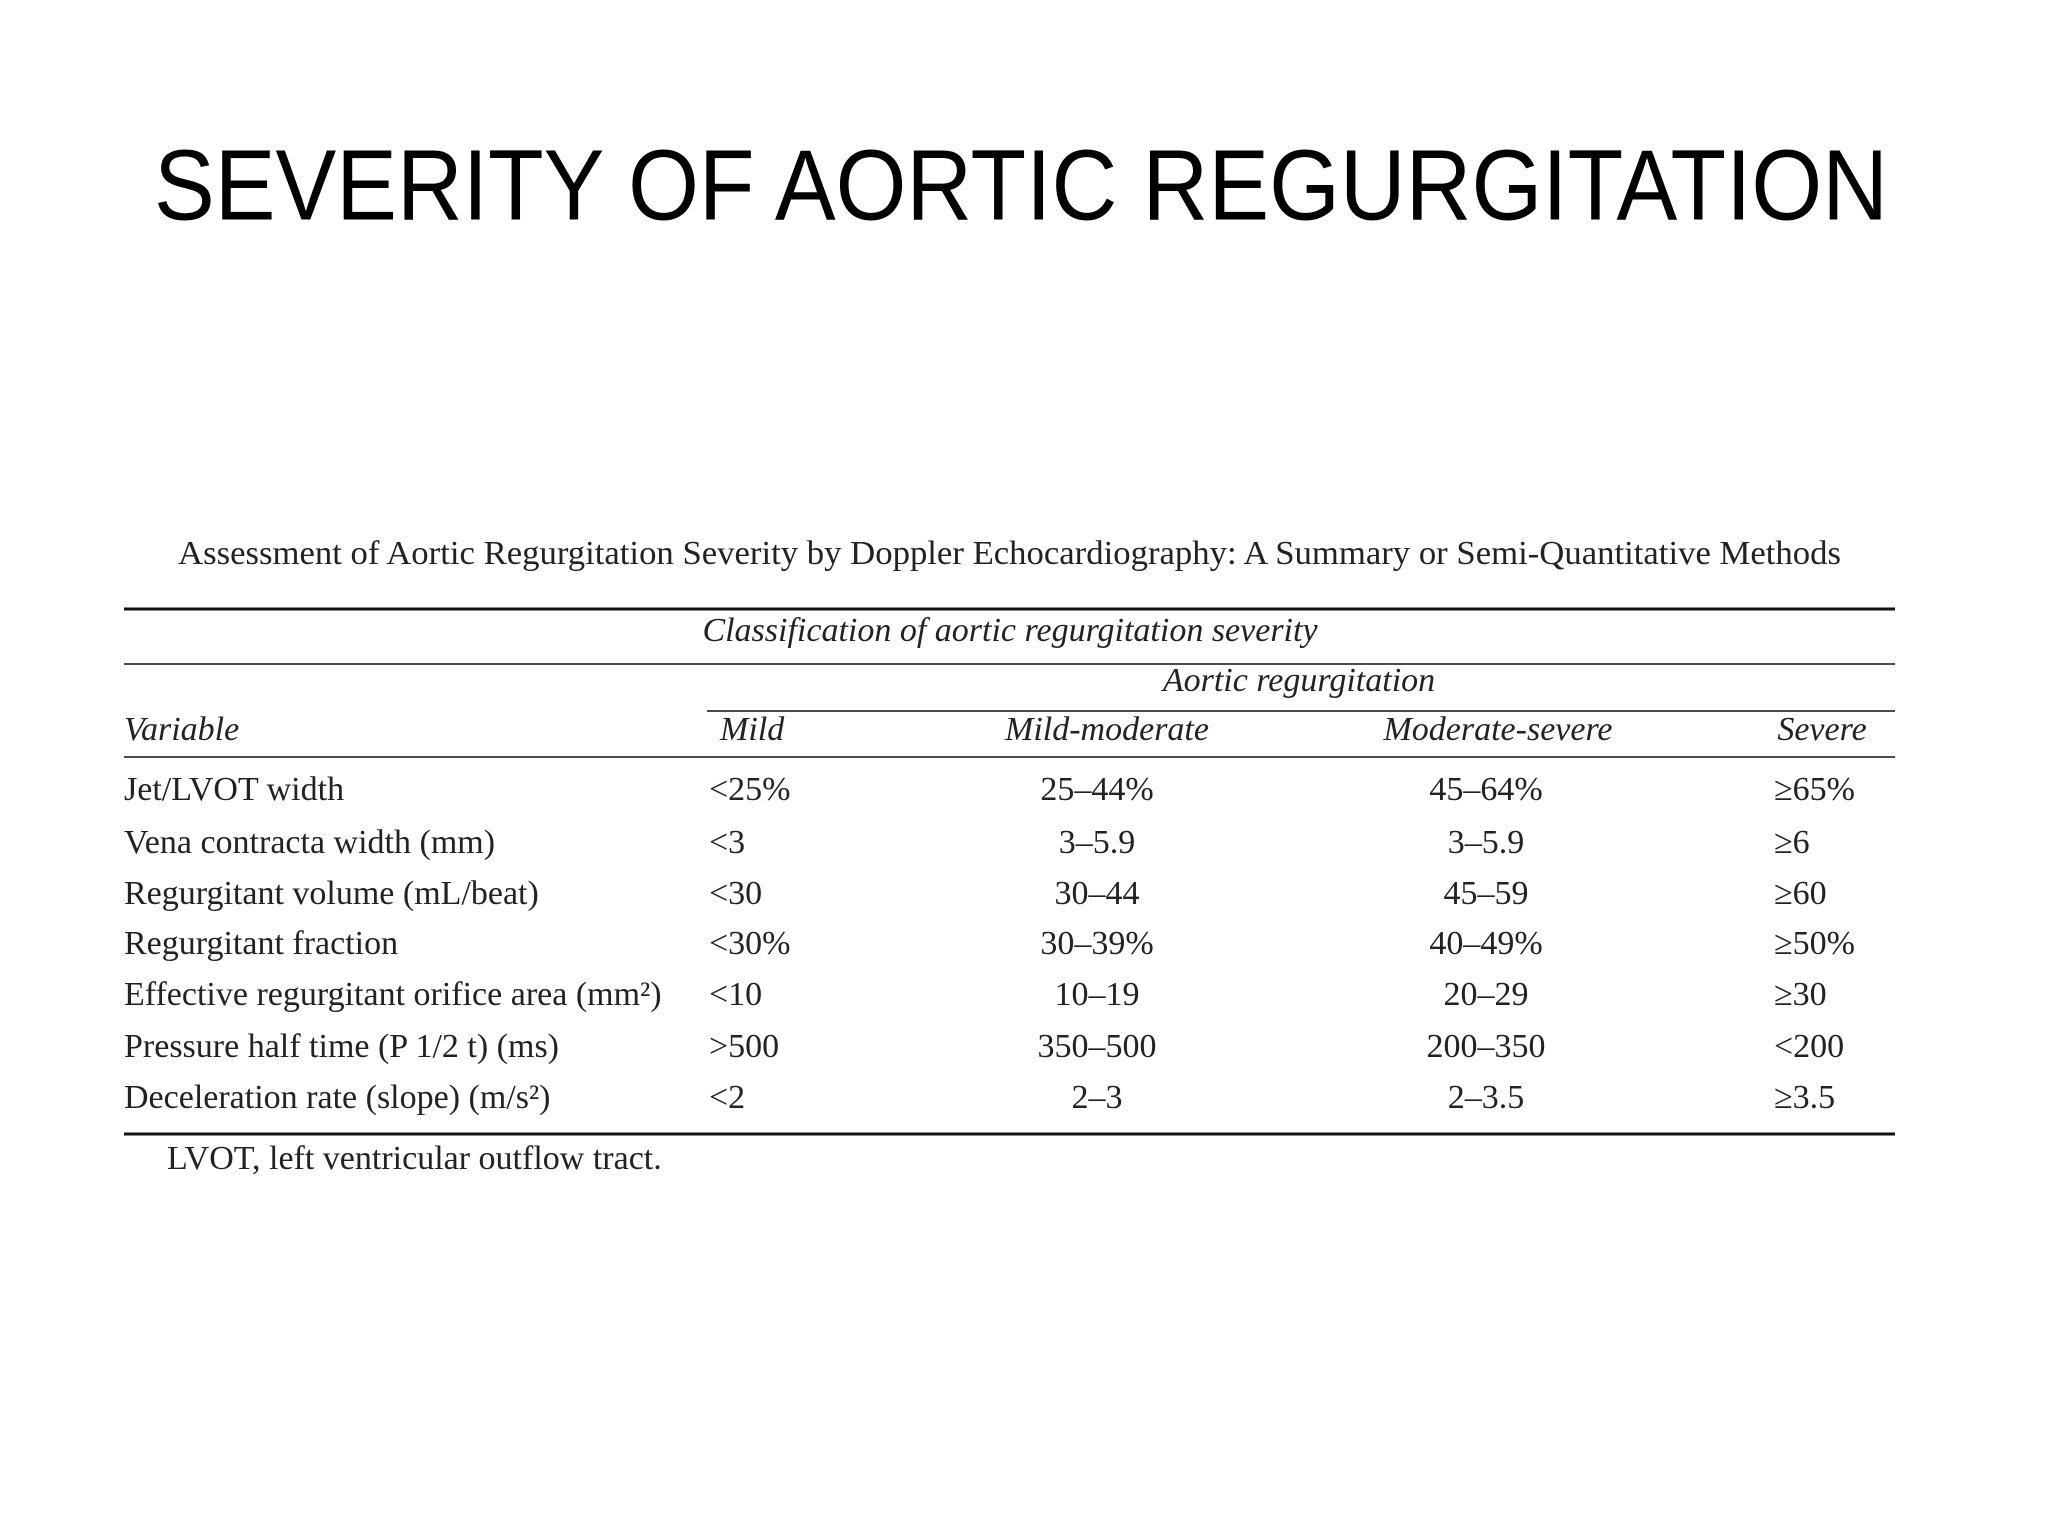 This screenshot has height=1536, width=2048. What do you see at coordinates (1298, 680) in the screenshot?
I see `subgroup-header: Aortic regurgitation` at bounding box center [1298, 680].